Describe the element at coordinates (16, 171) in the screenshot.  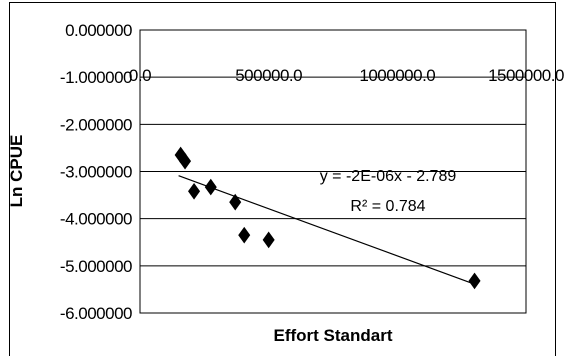
I see `y-axis-title: Ln CPUE` at that location.